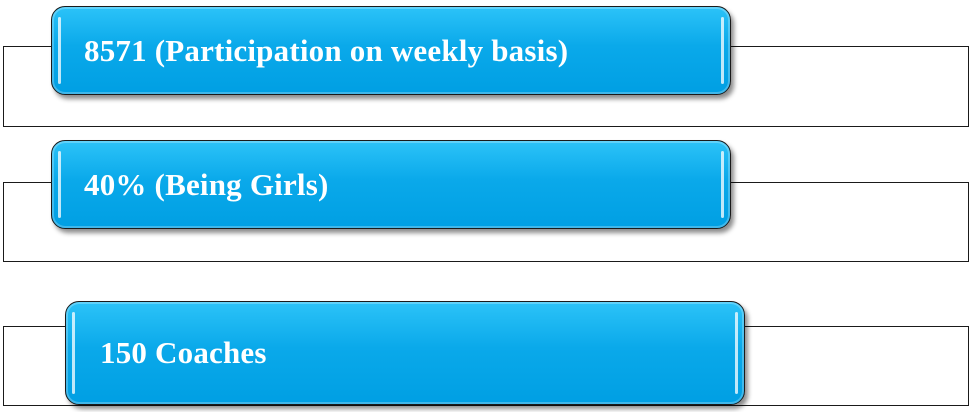  Describe the element at coordinates (326, 50) in the screenshot. I see `stat-label-participation: 8571 (Participation on weekly basis)` at that location.